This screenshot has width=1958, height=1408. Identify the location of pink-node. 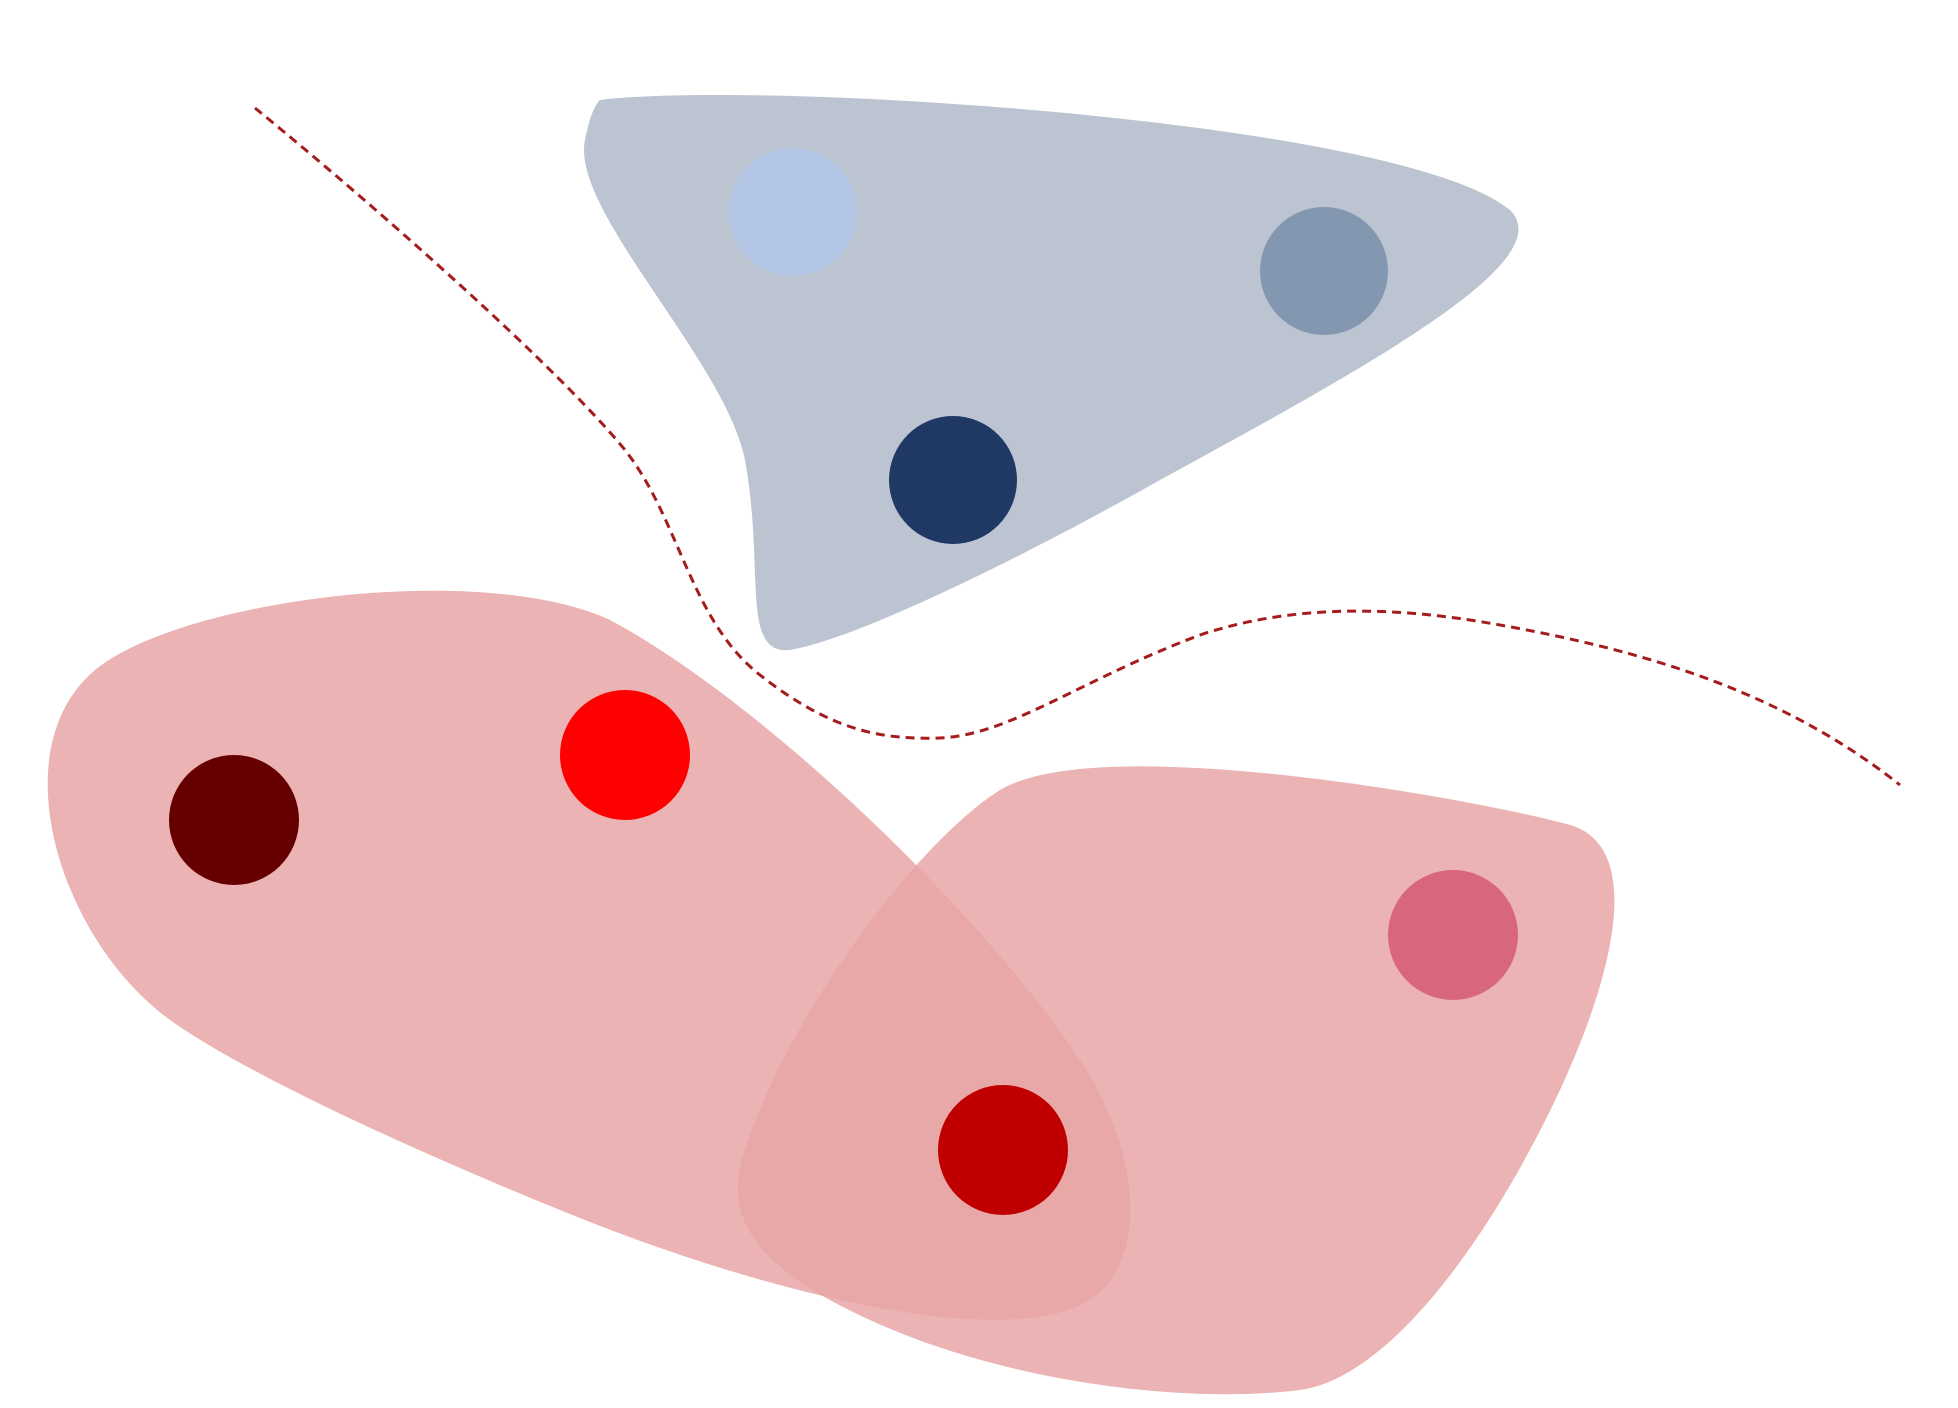
(1453, 935).